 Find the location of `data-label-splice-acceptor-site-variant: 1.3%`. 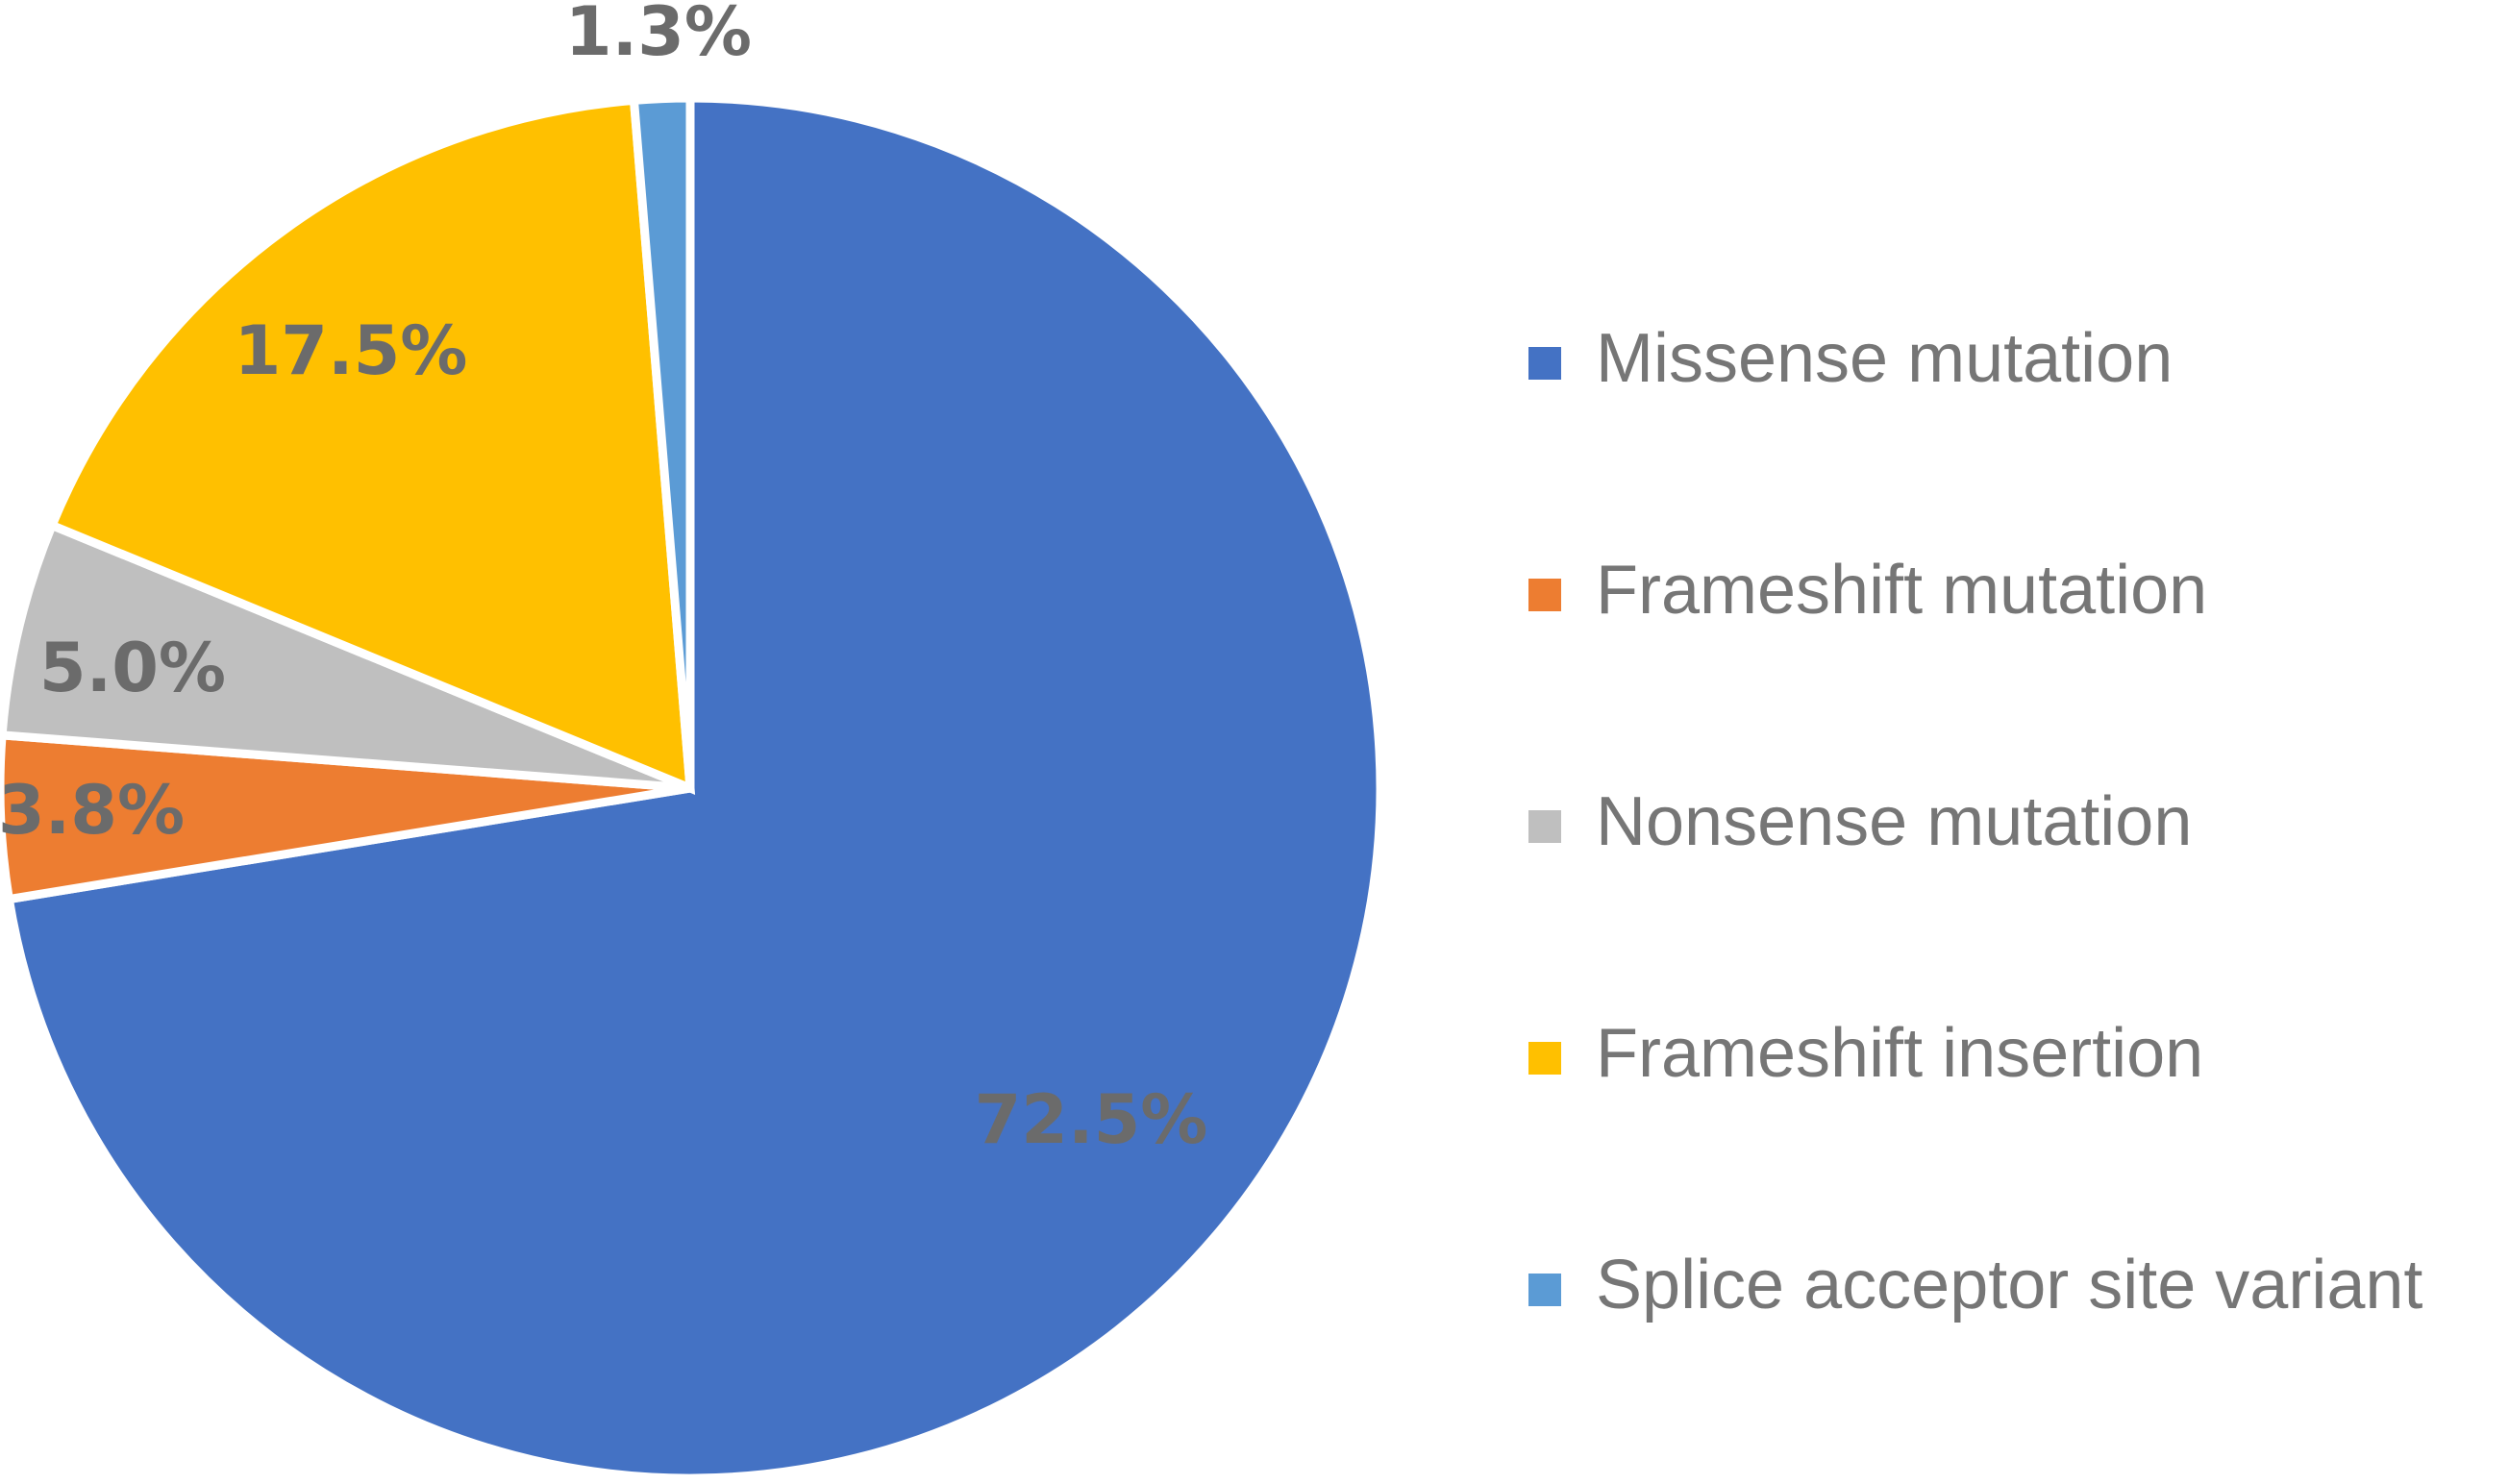

data-label-splice-acceptor-site-variant: 1.3% is located at coordinates (658, 35).